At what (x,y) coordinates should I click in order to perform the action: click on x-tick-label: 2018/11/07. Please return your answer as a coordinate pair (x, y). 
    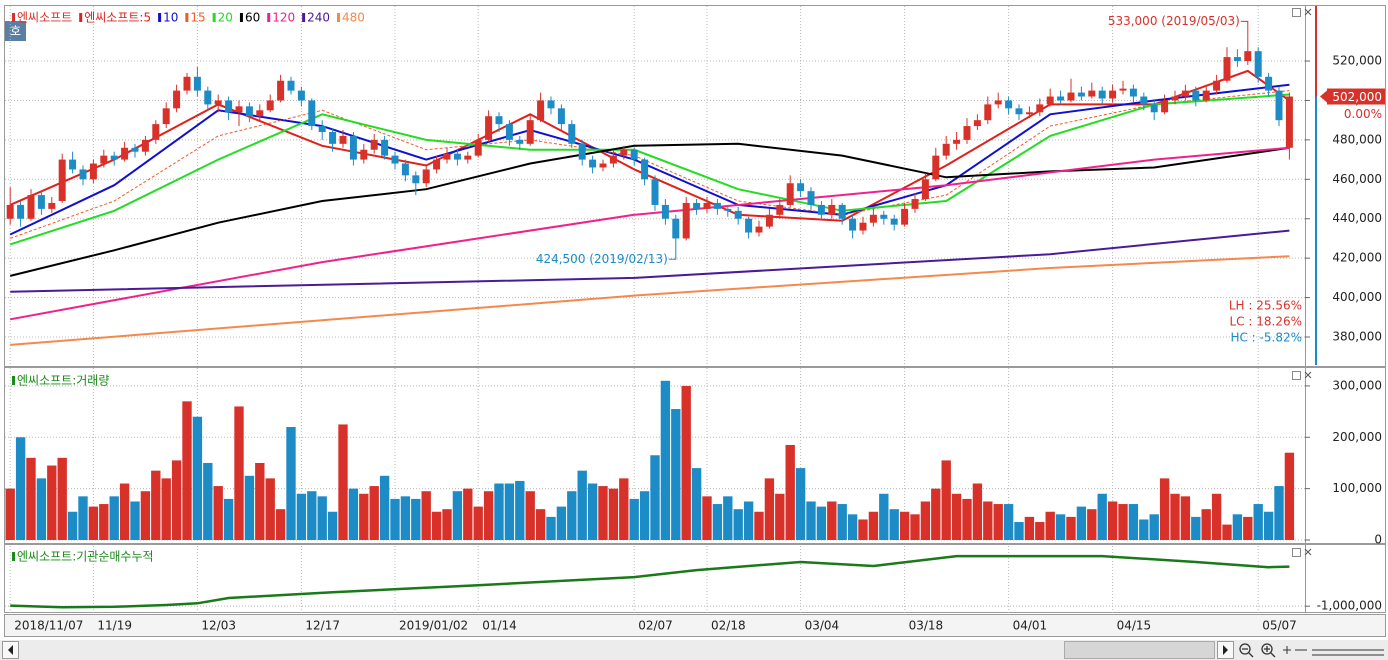
    Looking at the image, I should click on (48, 626).